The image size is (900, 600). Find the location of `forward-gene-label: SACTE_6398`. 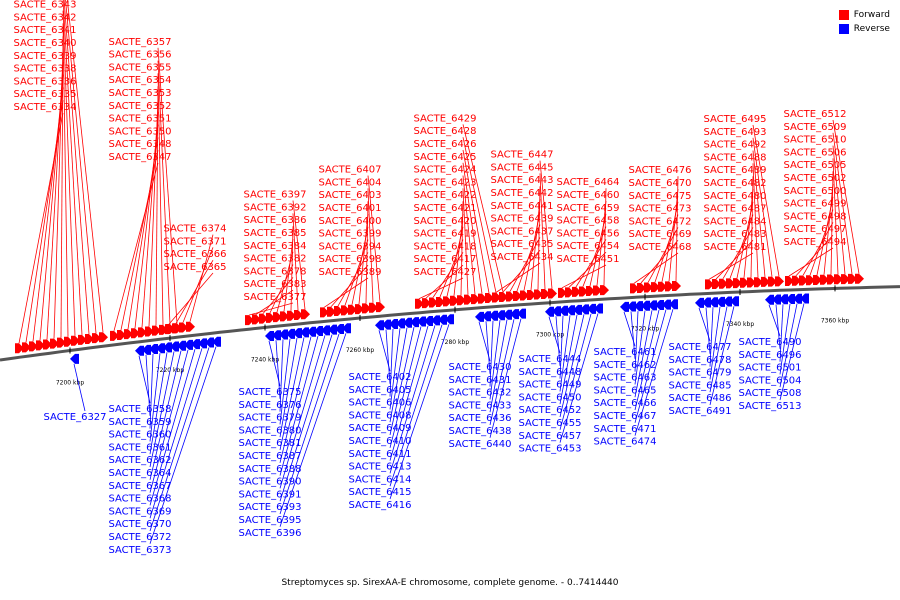

forward-gene-label: SACTE_6398 is located at coordinates (349, 259).